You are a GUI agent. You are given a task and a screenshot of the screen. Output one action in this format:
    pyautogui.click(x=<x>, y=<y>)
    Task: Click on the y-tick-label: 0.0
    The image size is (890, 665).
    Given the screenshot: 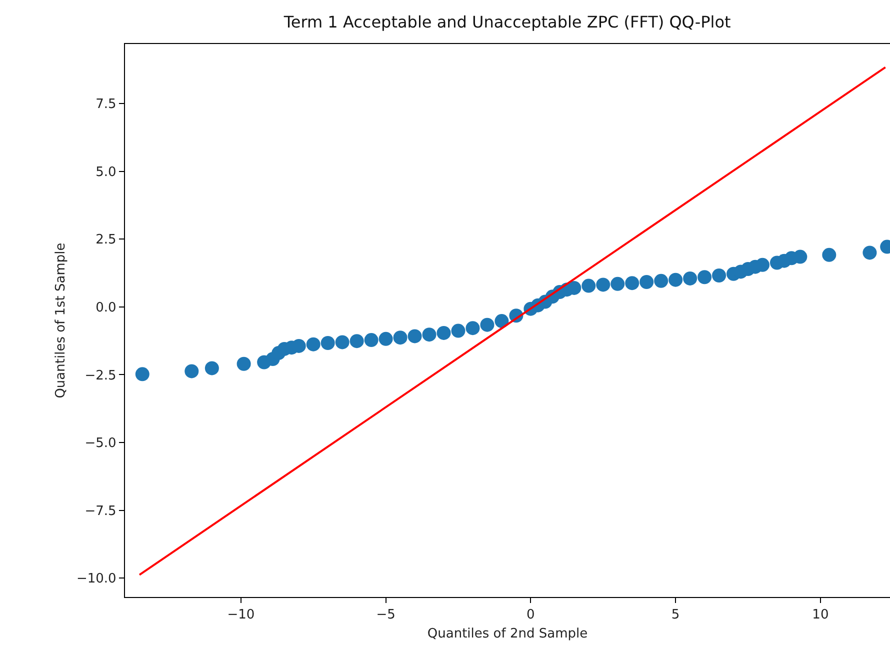 What is the action you would take?
    pyautogui.click(x=106, y=308)
    